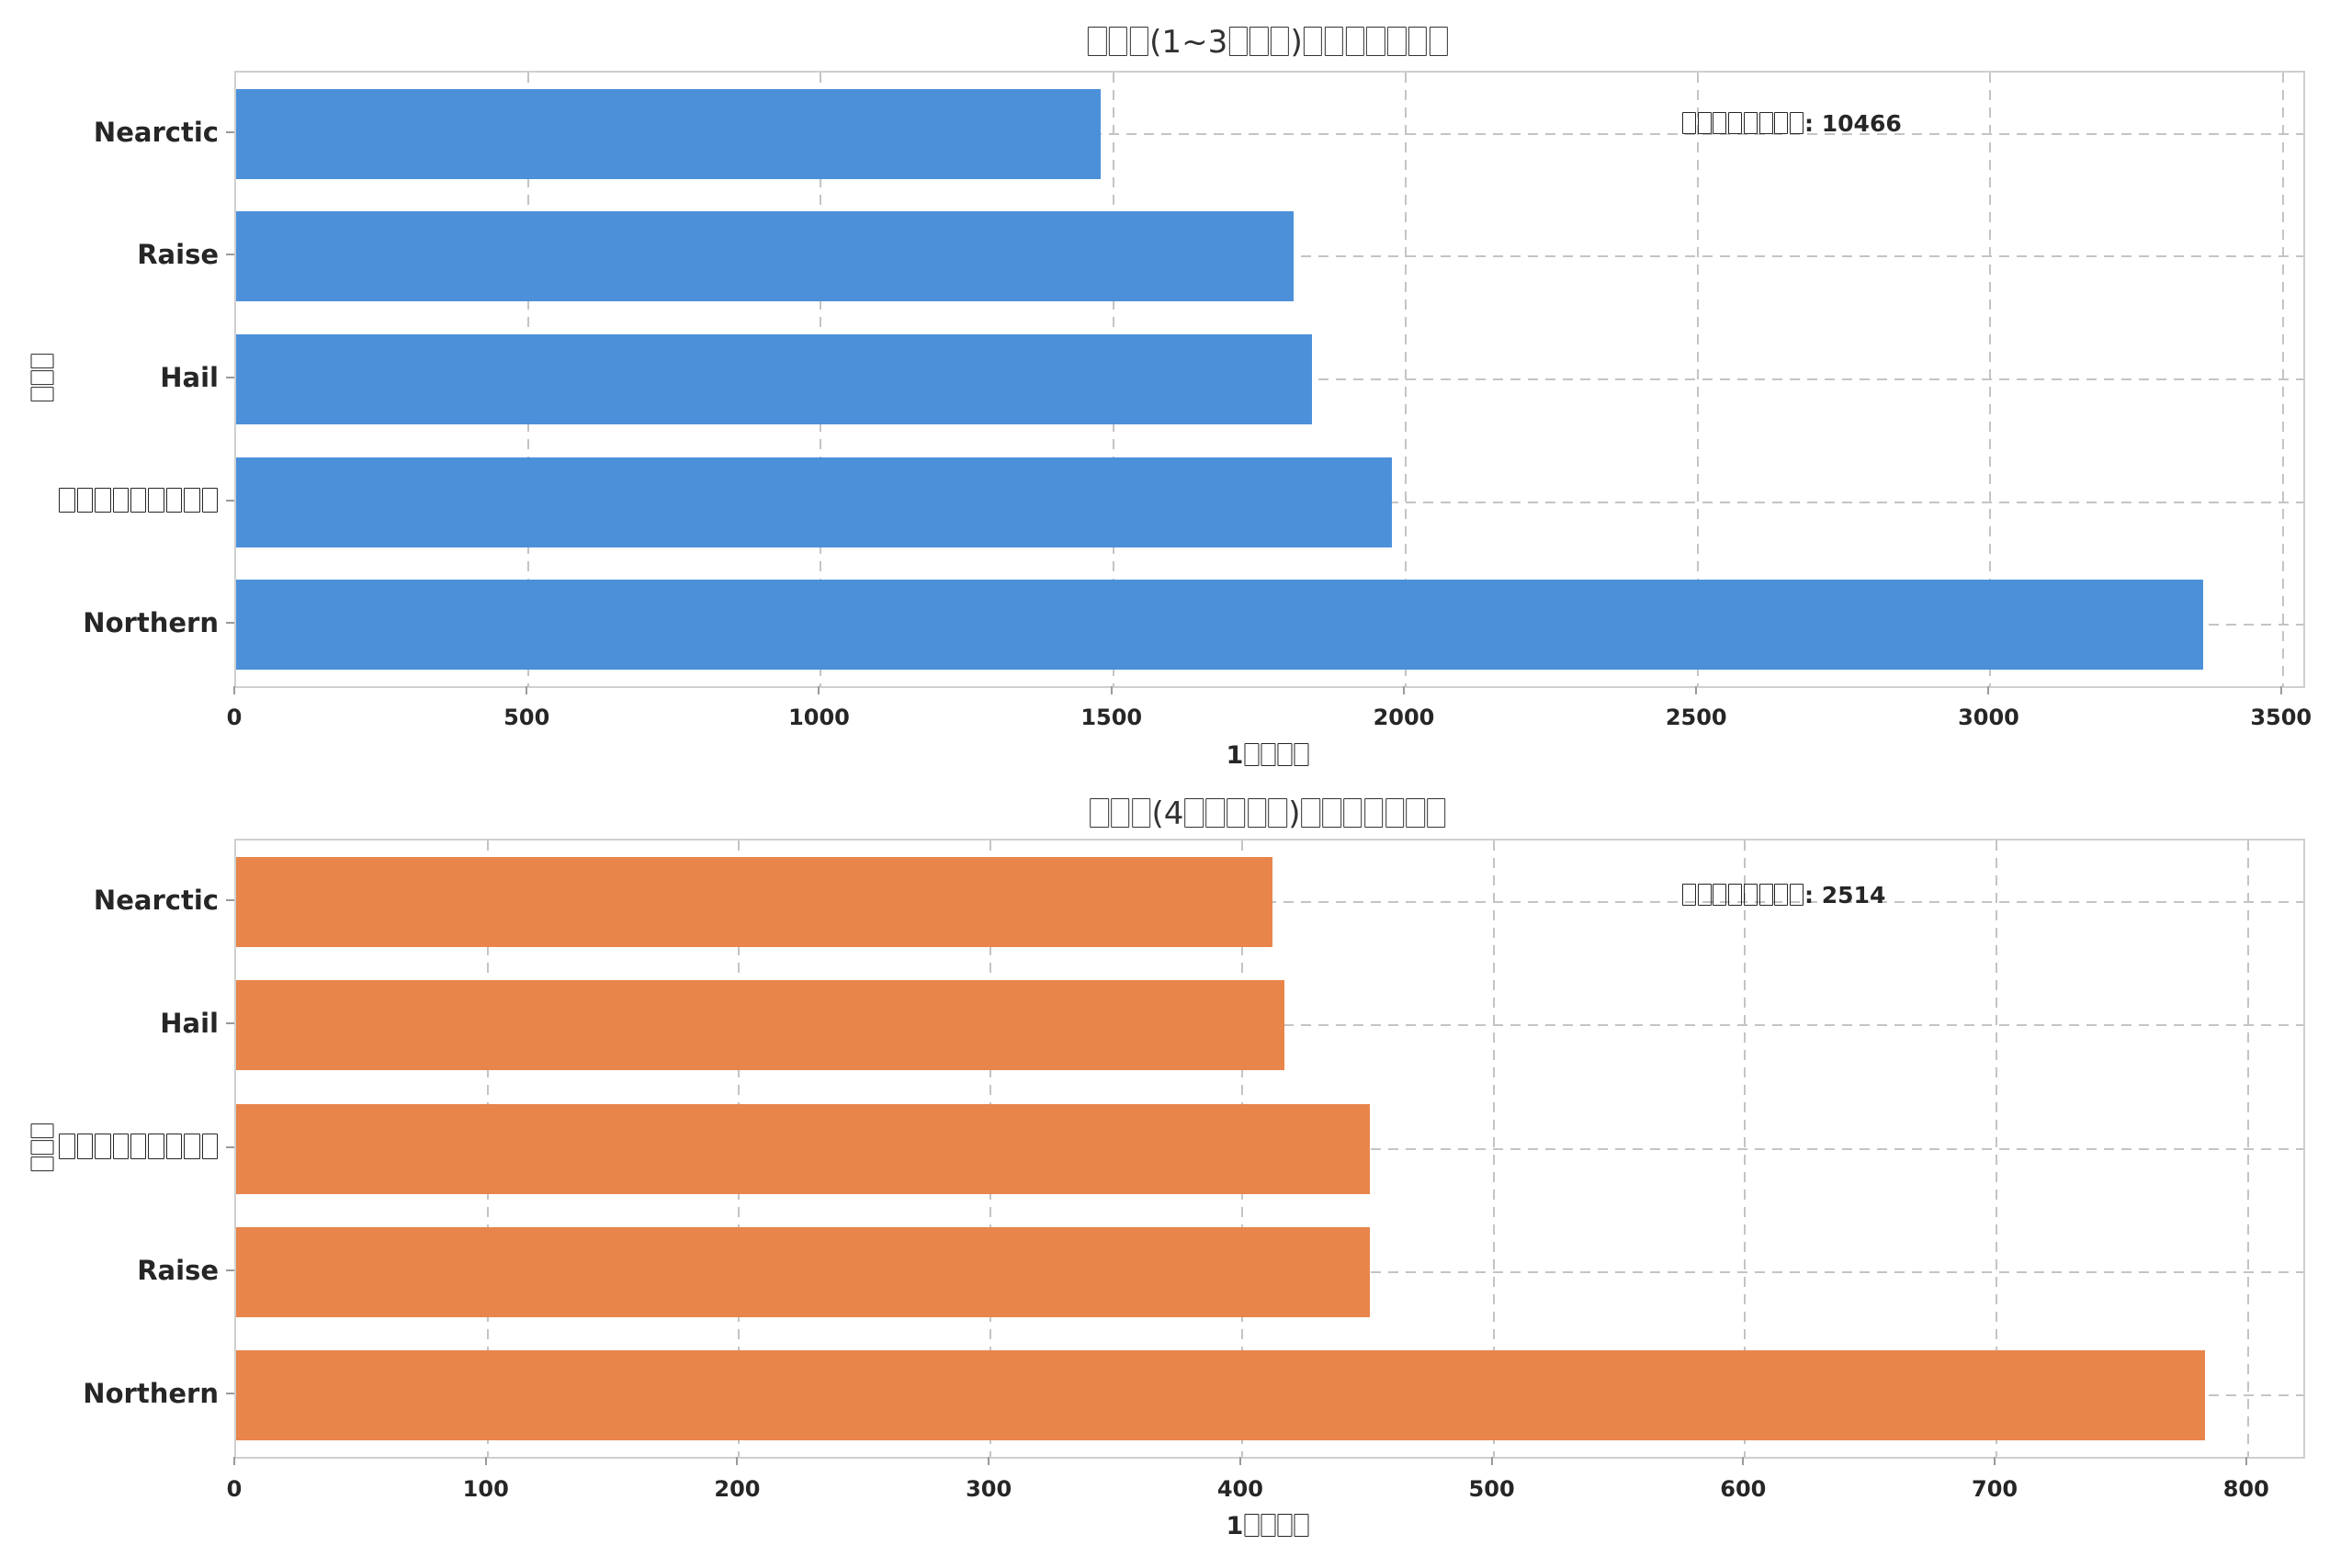  What do you see at coordinates (819, 718) in the screenshot?
I see `x-tick-label: 1000` at bounding box center [819, 718].